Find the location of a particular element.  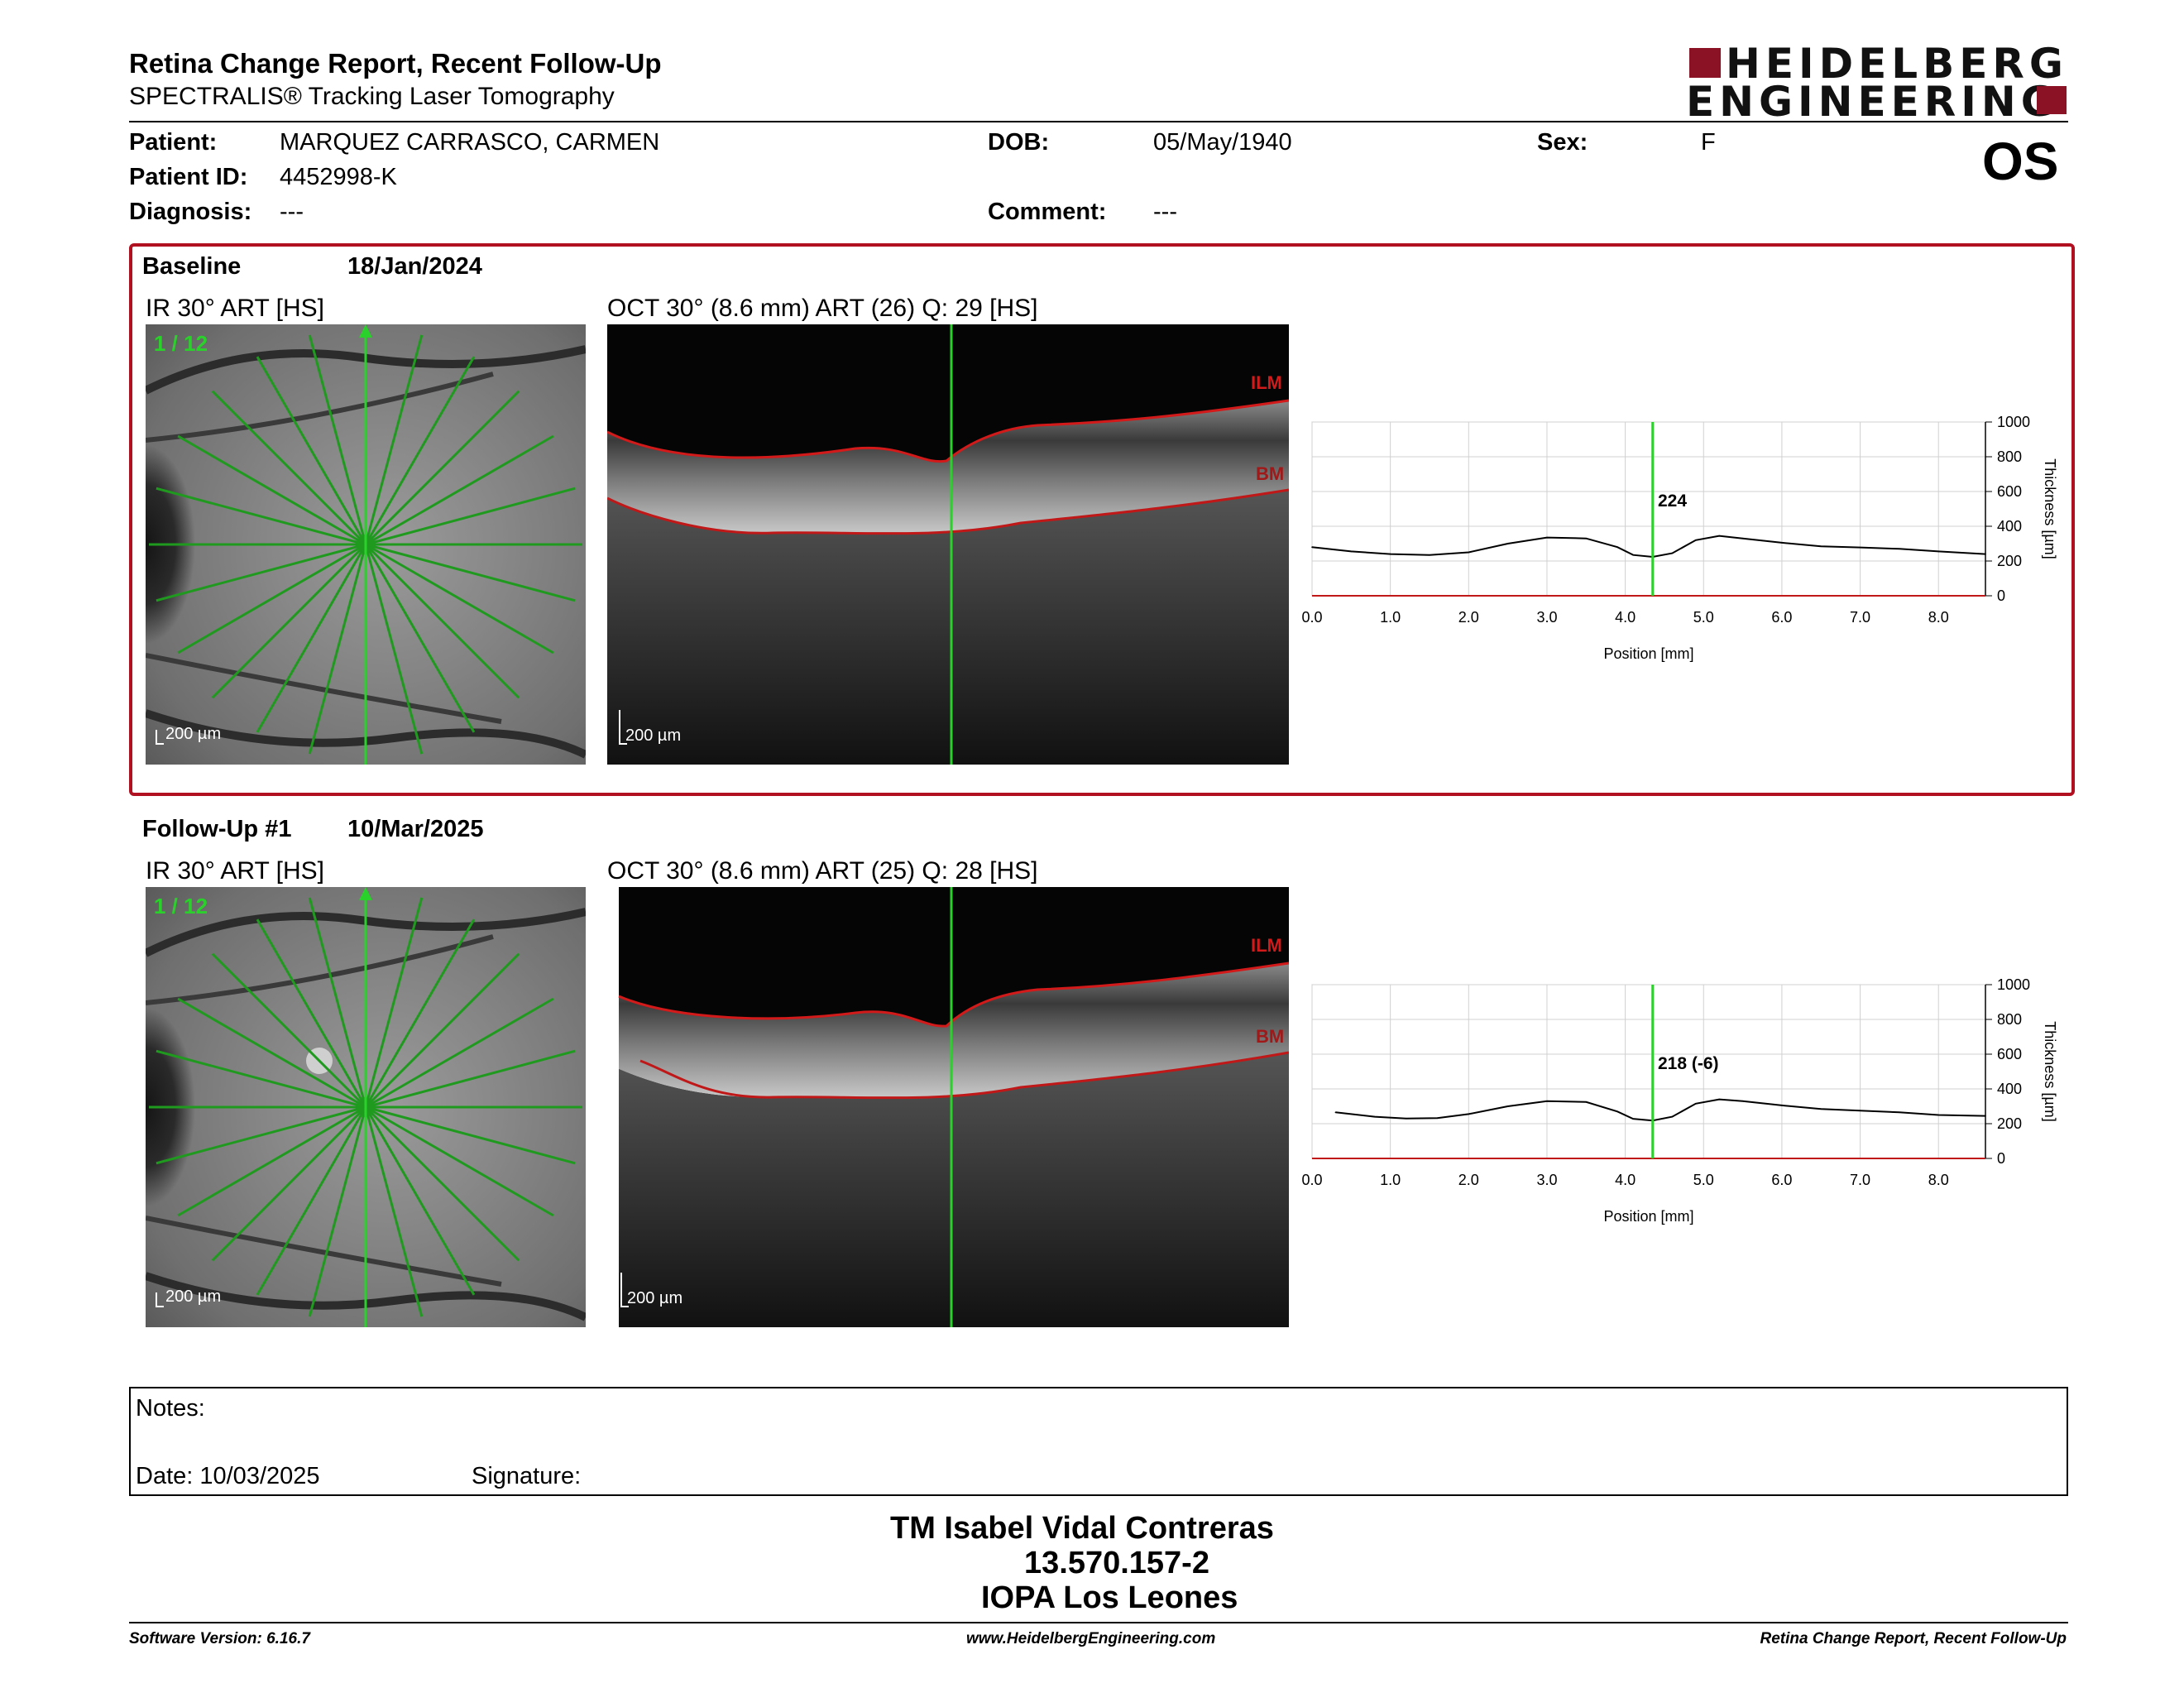

notes-box: Notes: Date: 10/03/2025 Signature: is located at coordinates (1098, 1441).